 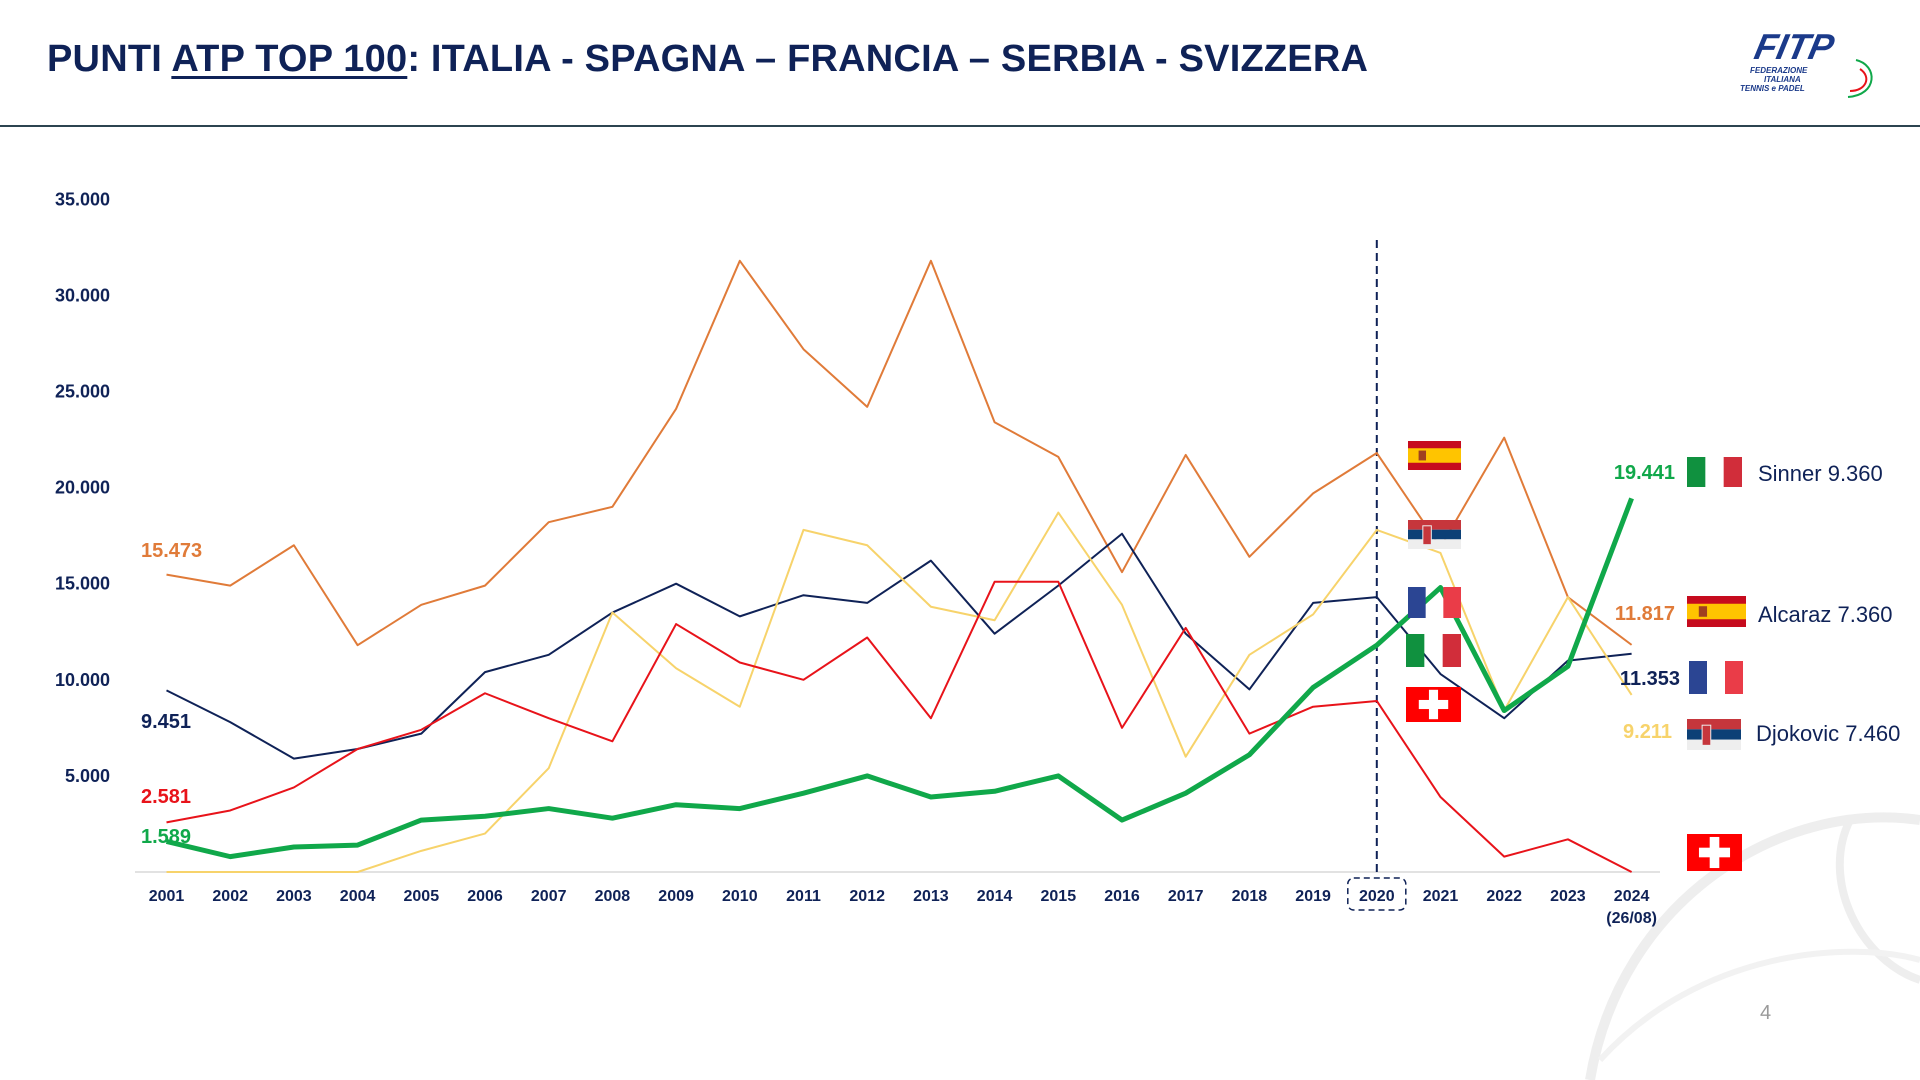 I want to click on title-prefix: PUNTI, so click(x=109, y=59).